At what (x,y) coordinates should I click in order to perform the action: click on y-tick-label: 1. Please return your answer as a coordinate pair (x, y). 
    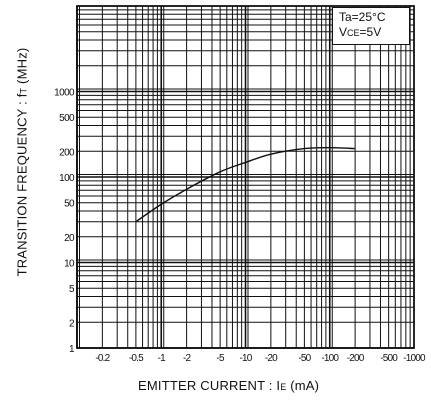
    Looking at the image, I should click on (72, 349).